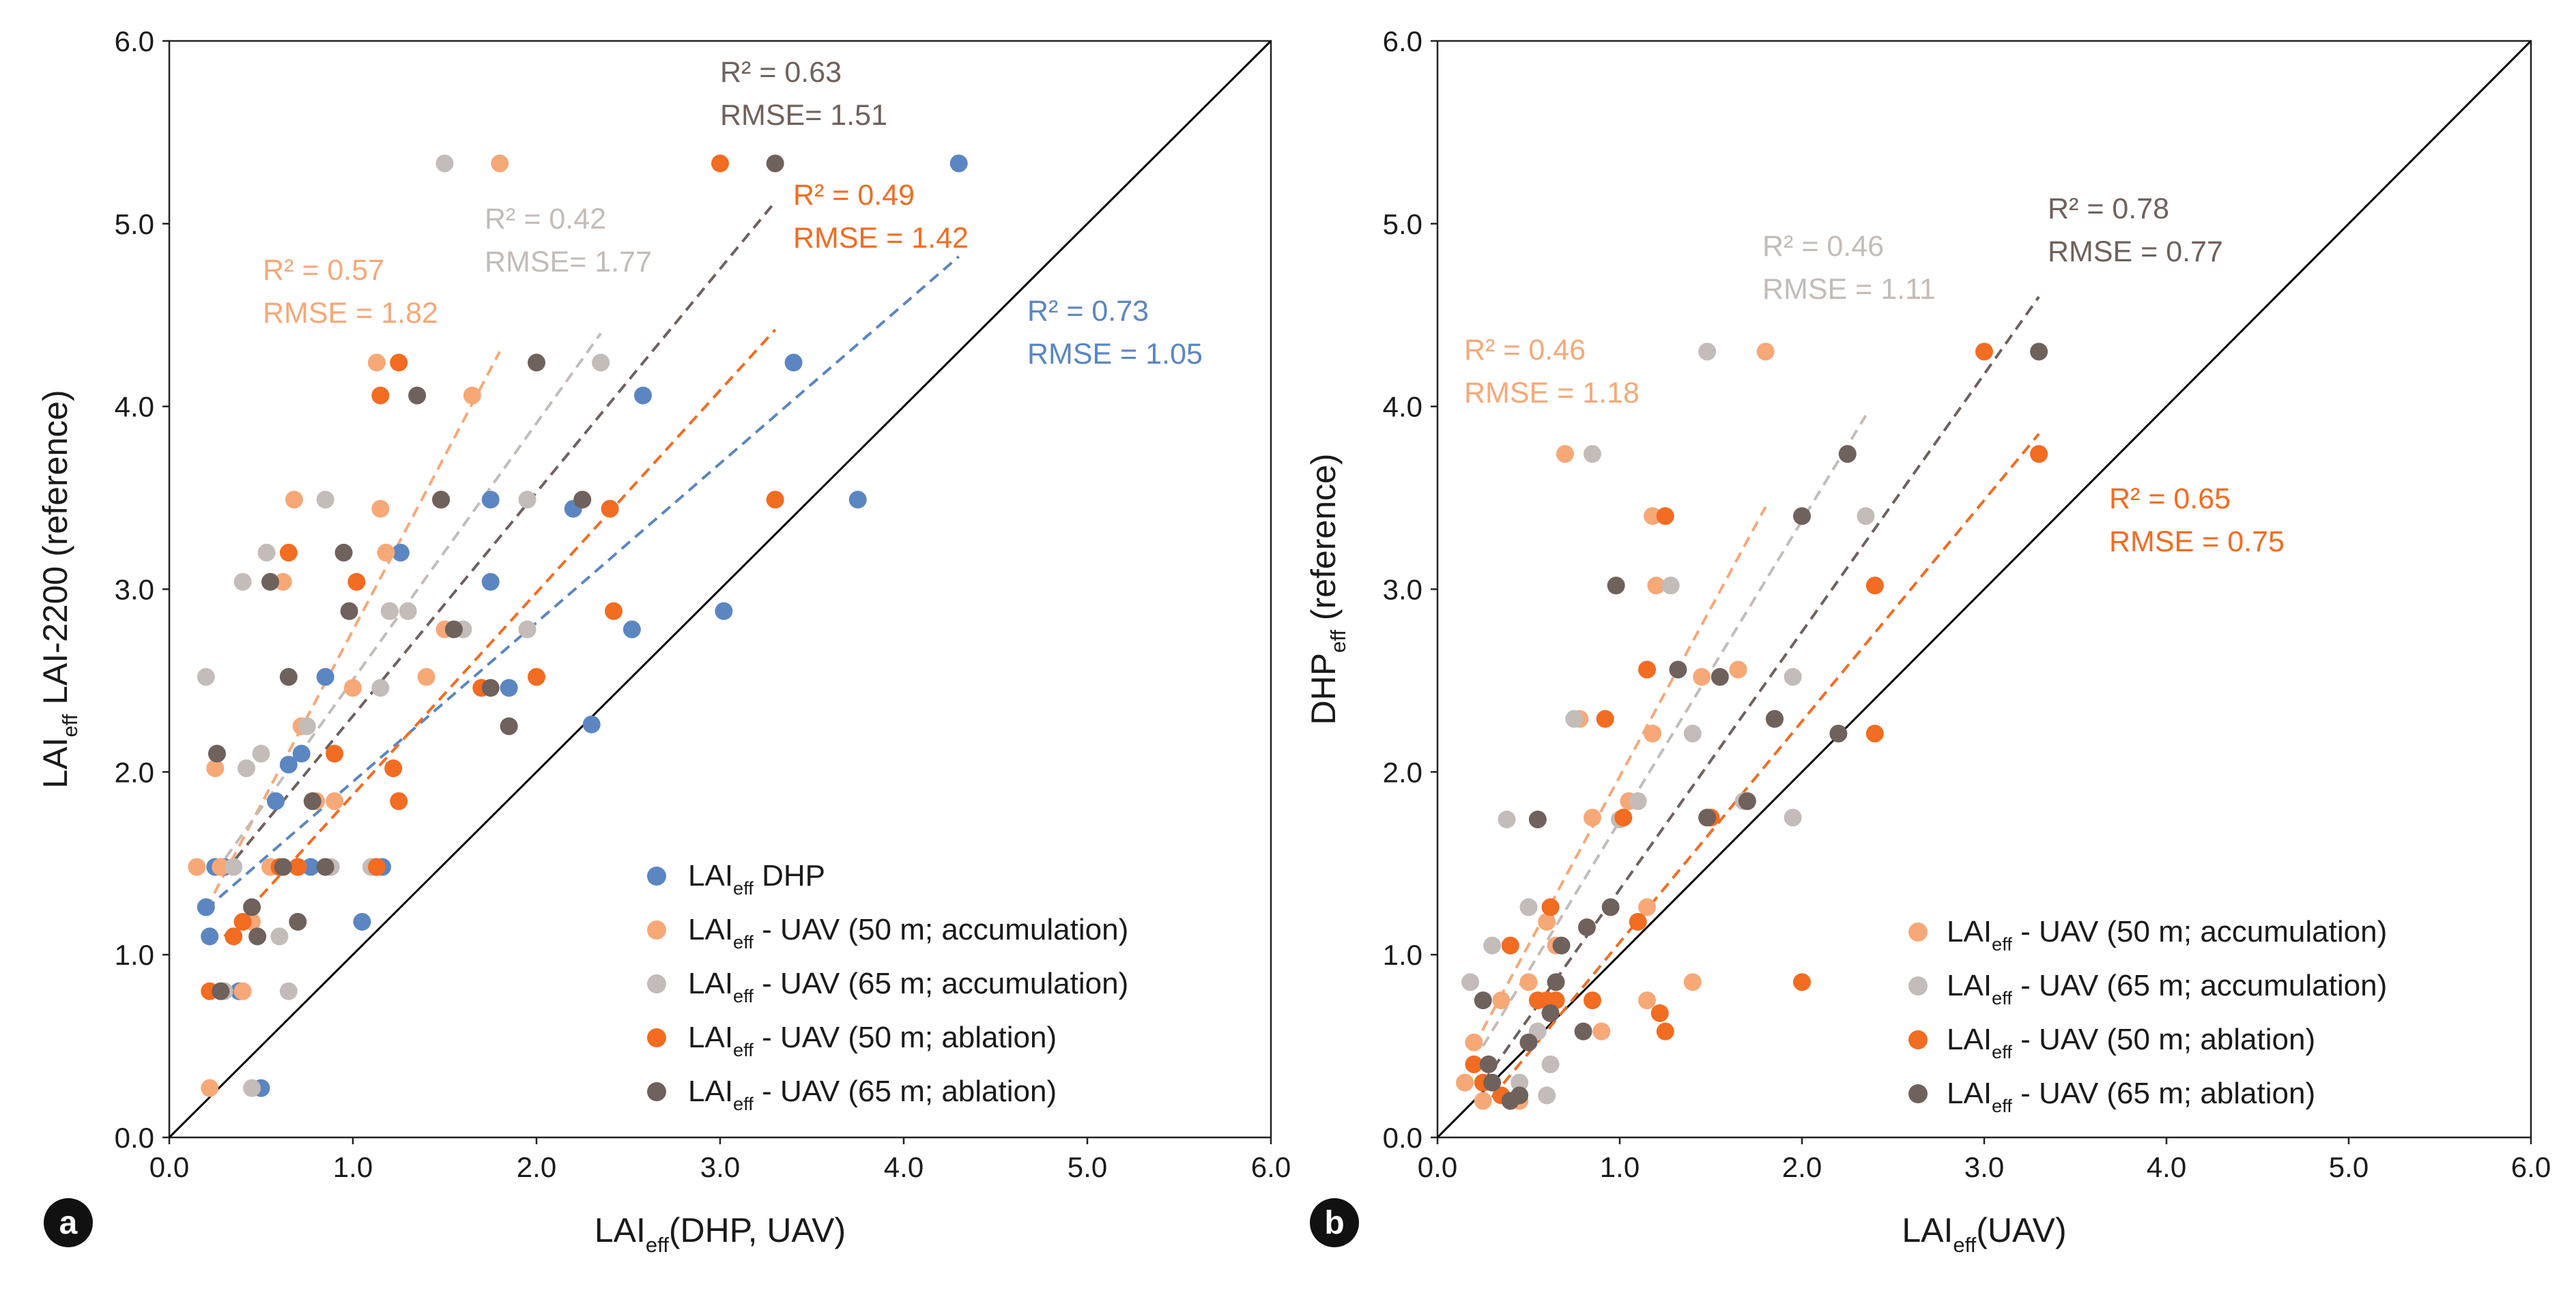  Describe the element at coordinates (1402, 224) in the screenshot. I see `y-tick-label: 5.0` at that location.